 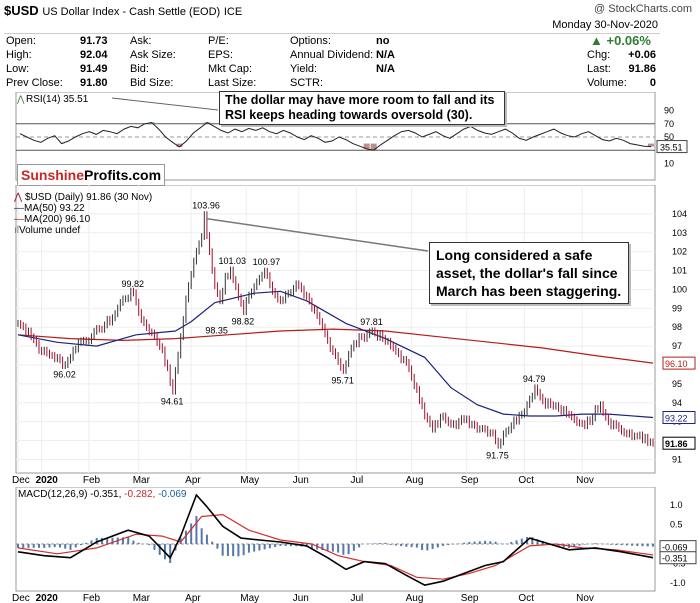 I want to click on quote-label: Prev Close:, so click(x=34, y=83).